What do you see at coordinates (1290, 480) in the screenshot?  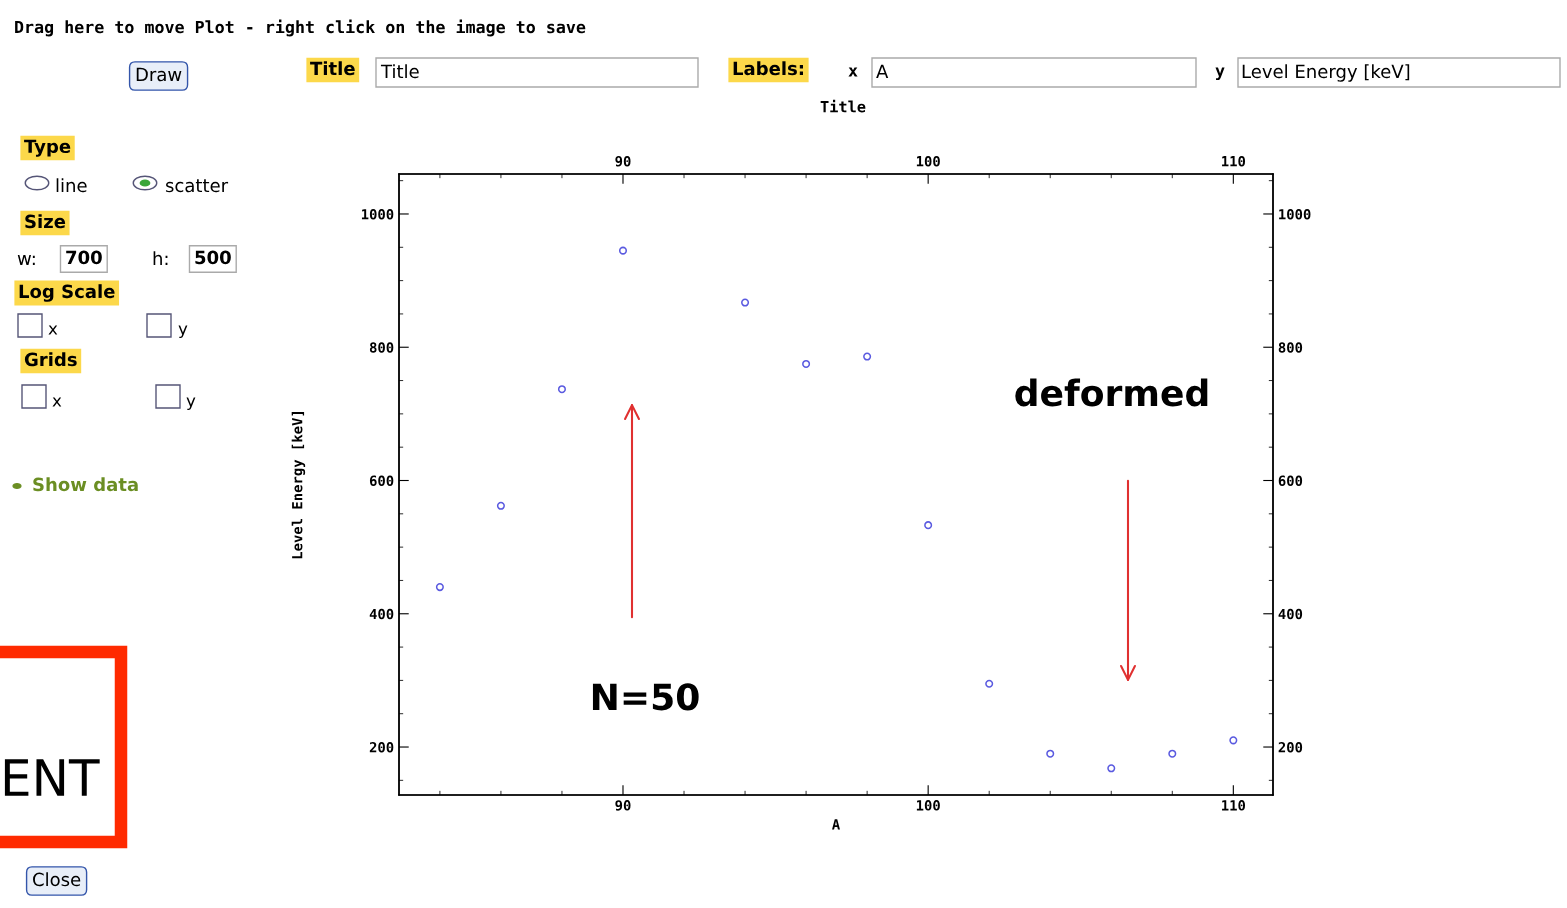 I see `y2-tick-label: 600` at bounding box center [1290, 480].